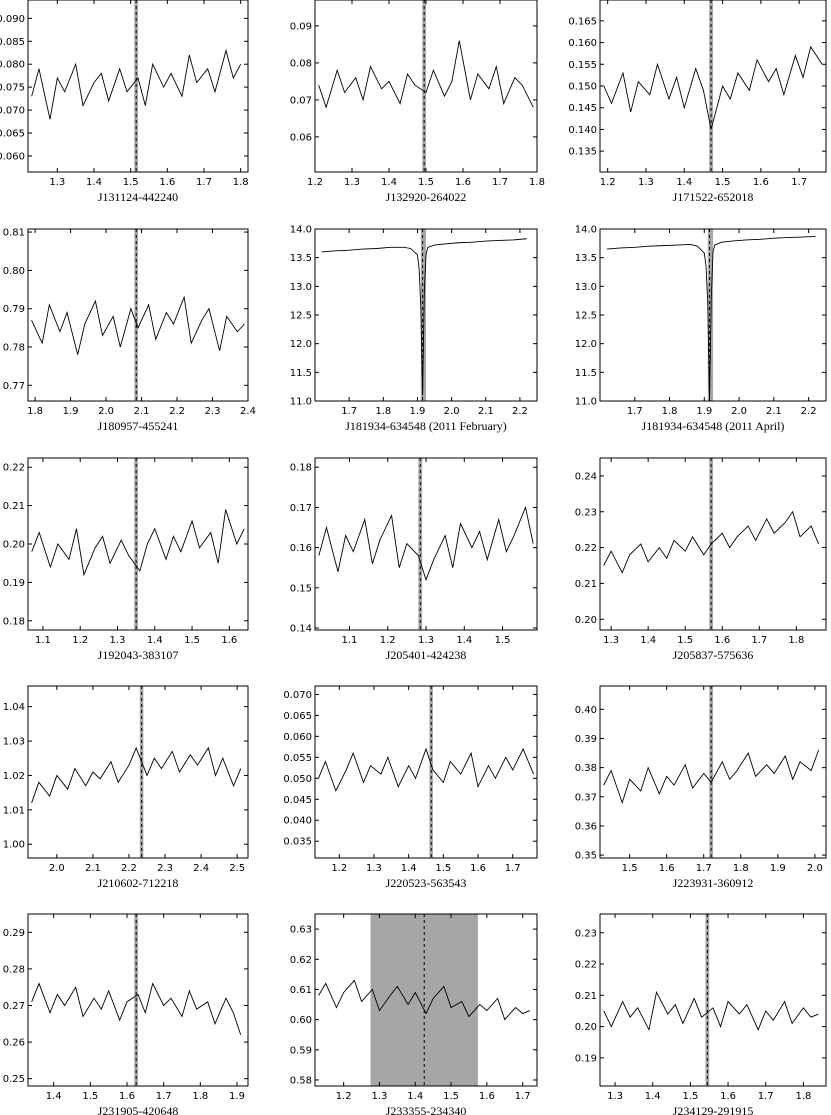  Describe the element at coordinates (586, 1058) in the screenshot. I see `y-tick-label: 0.19` at that location.